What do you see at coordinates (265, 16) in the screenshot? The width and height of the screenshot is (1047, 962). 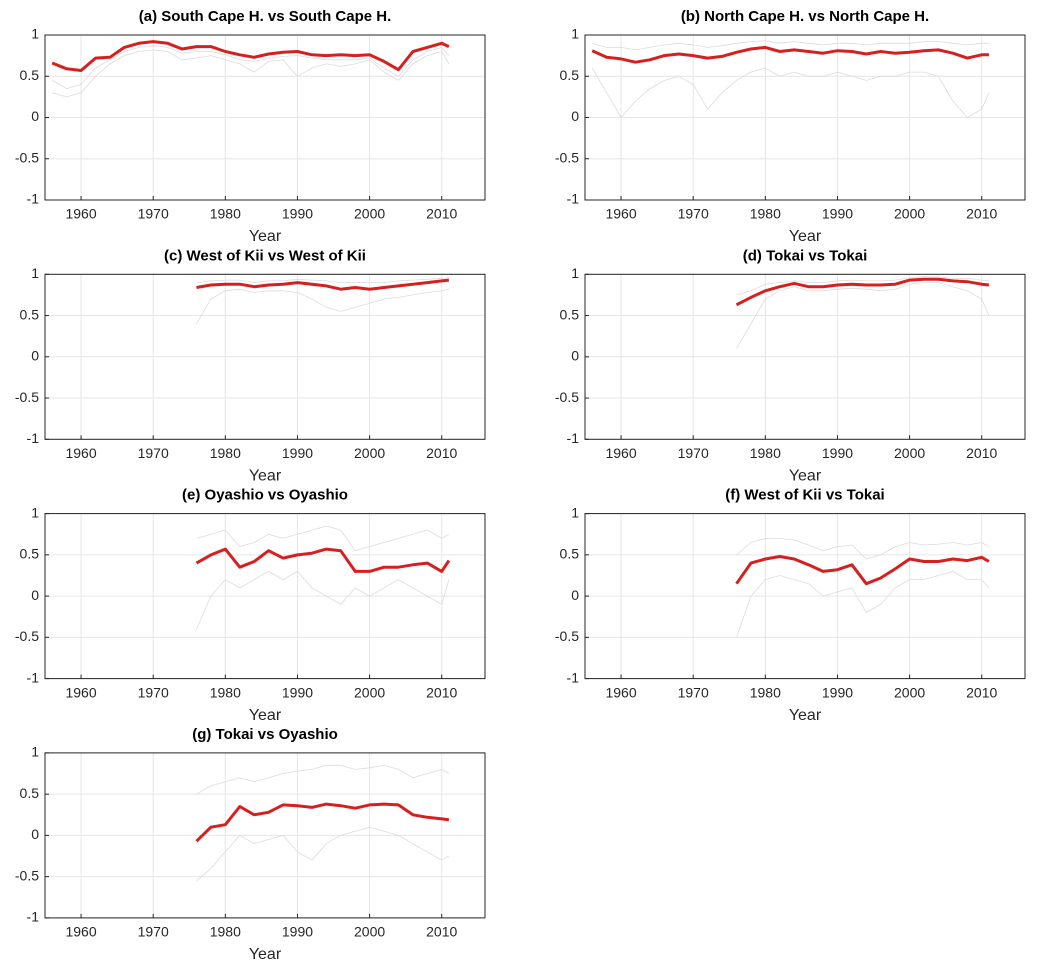 I see `chart-title: (a) South Cape H. vs South Cape H.` at bounding box center [265, 16].